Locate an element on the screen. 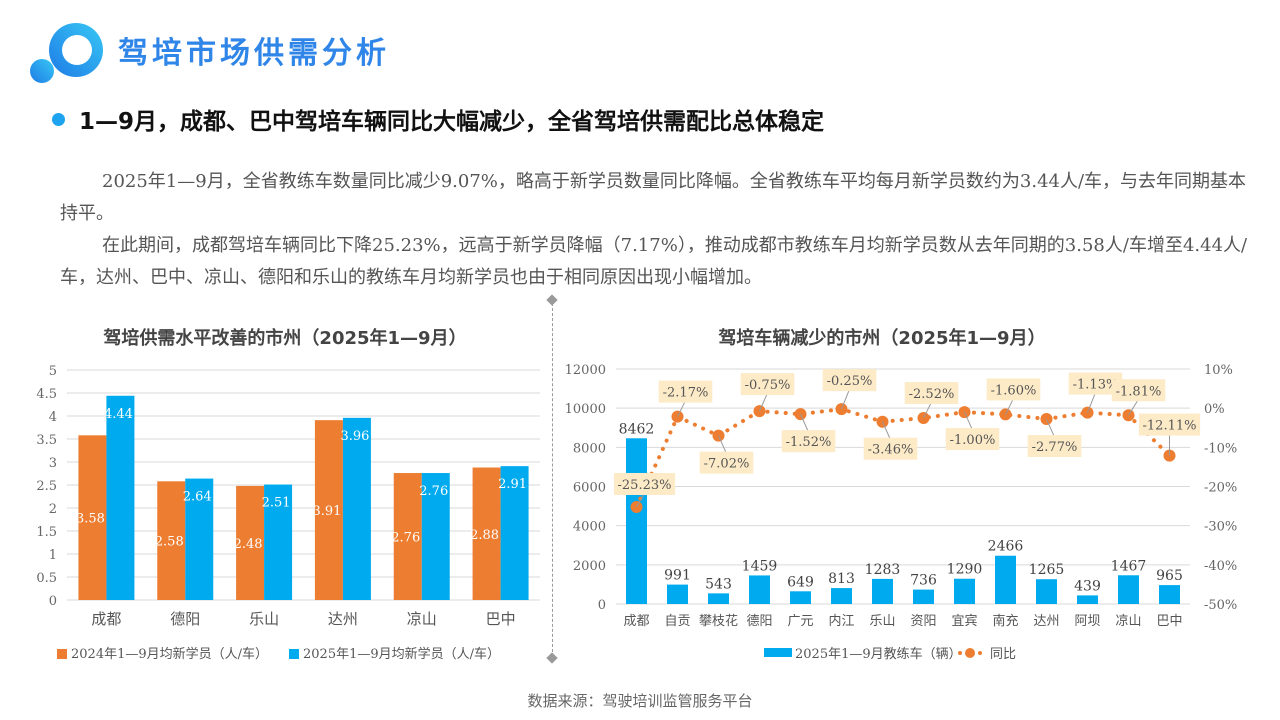  bullet-icon is located at coordinates (58, 119).